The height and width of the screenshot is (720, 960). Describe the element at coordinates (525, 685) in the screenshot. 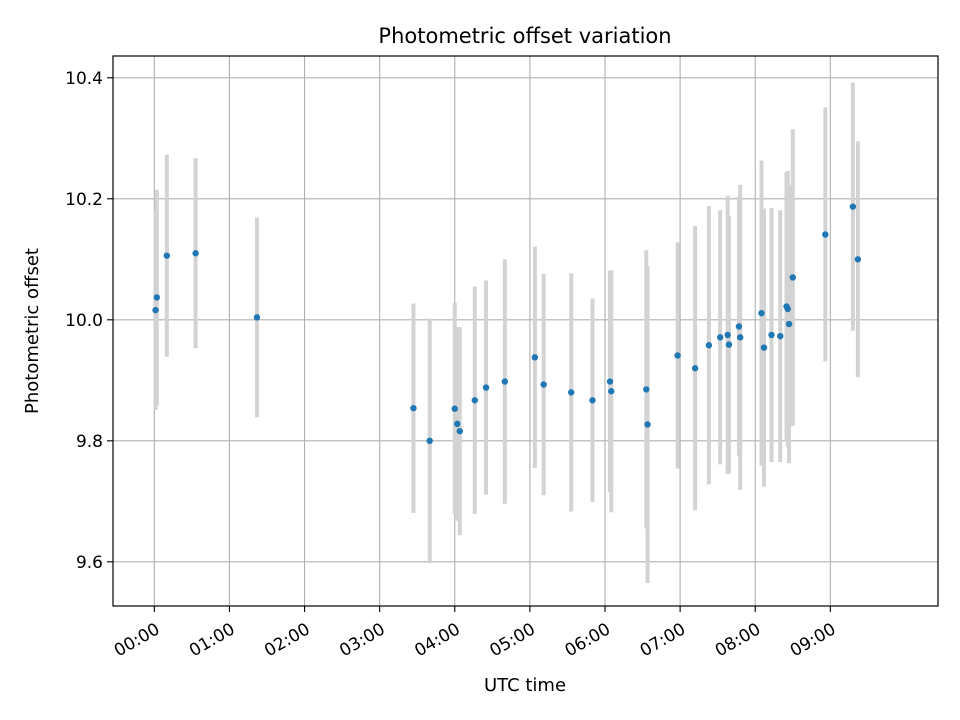

I see `x-axis-title: UTC time` at that location.